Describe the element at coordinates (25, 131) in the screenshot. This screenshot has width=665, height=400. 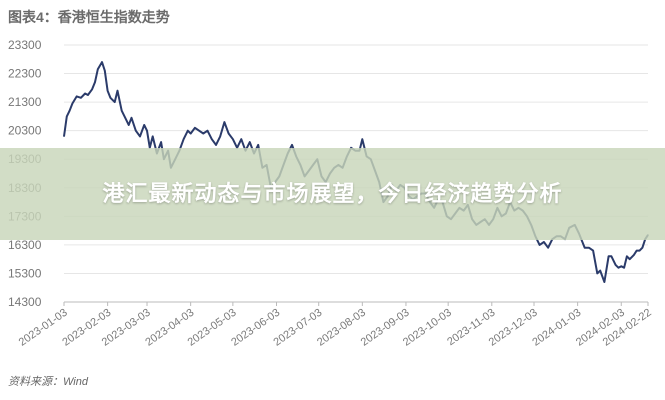
I see `y-tick-label: 20300` at that location.